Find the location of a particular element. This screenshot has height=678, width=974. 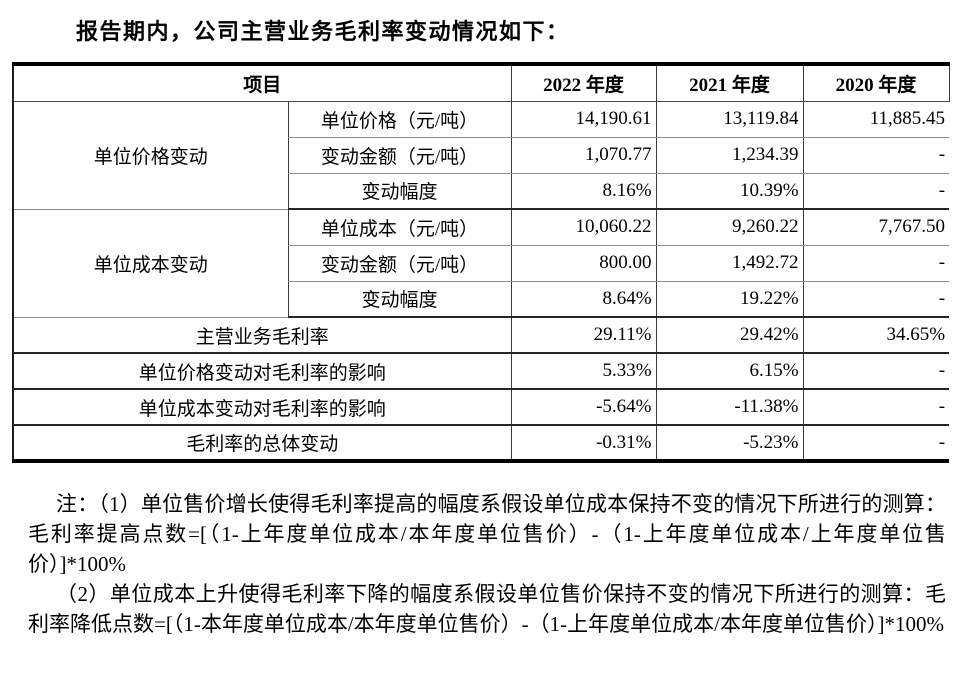

cell-value: 1,234.39 is located at coordinates (729, 155).